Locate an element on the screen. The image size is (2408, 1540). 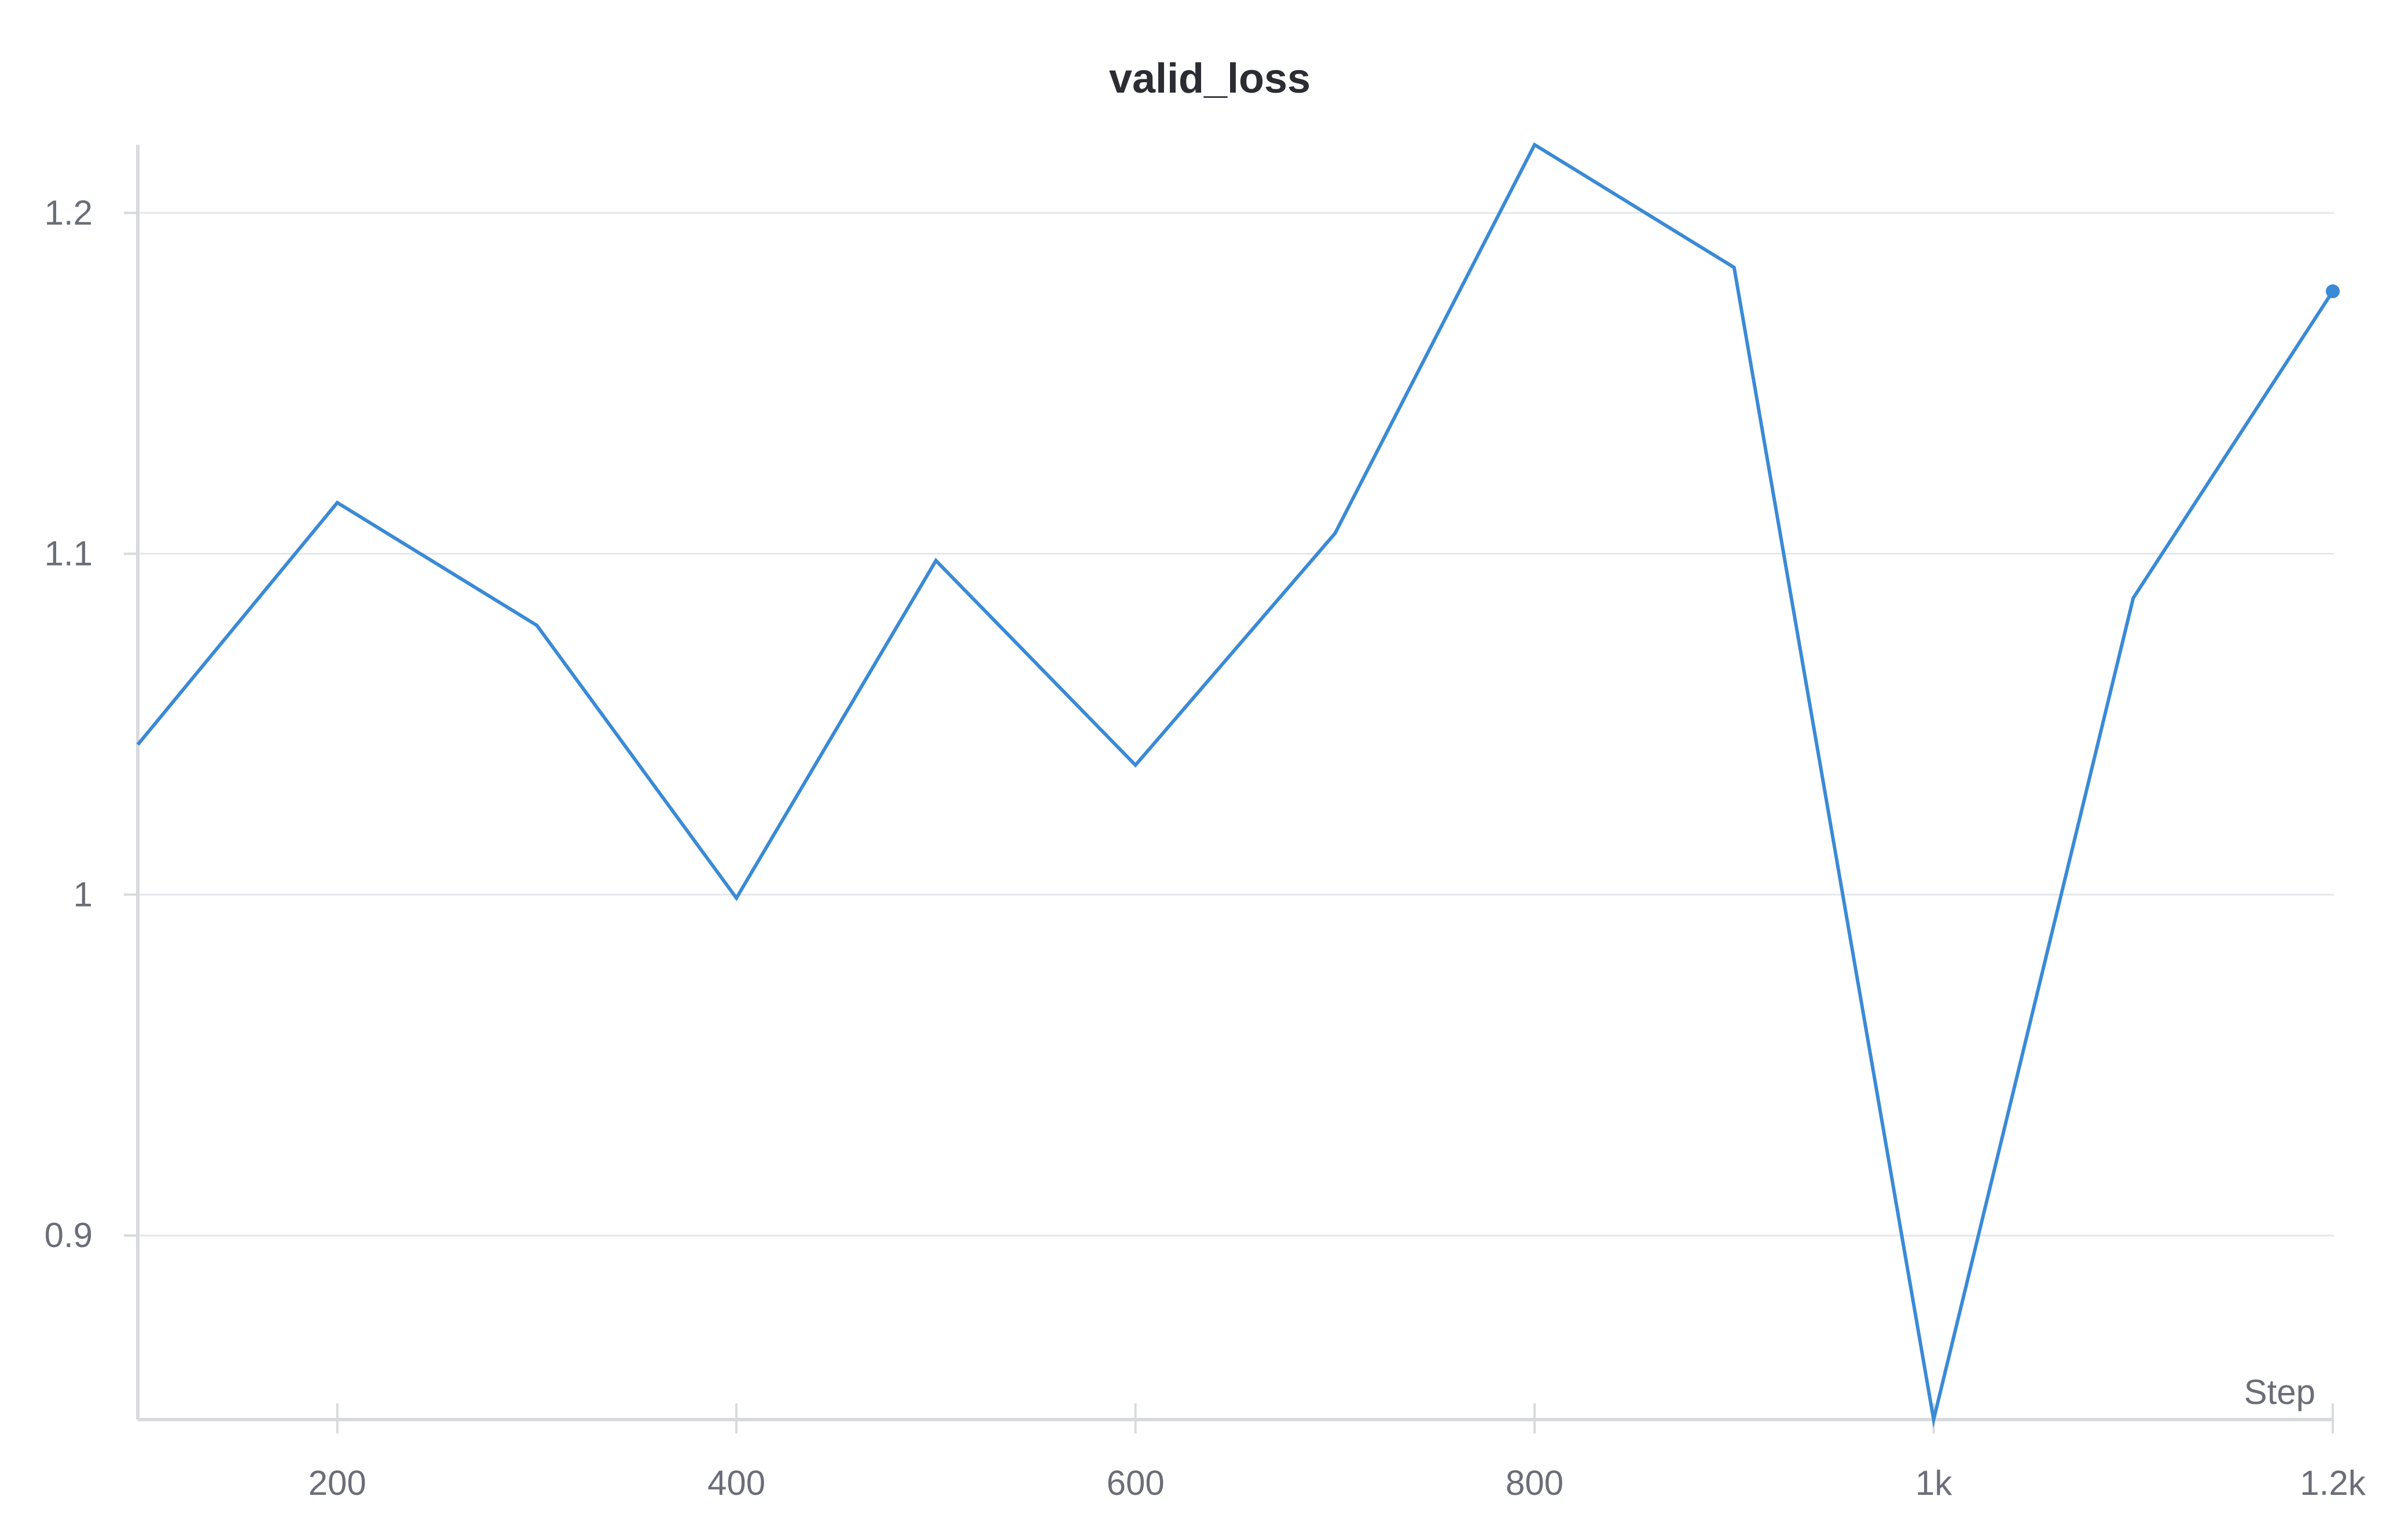
x-tick-label-0: 200 is located at coordinates (337, 1483).